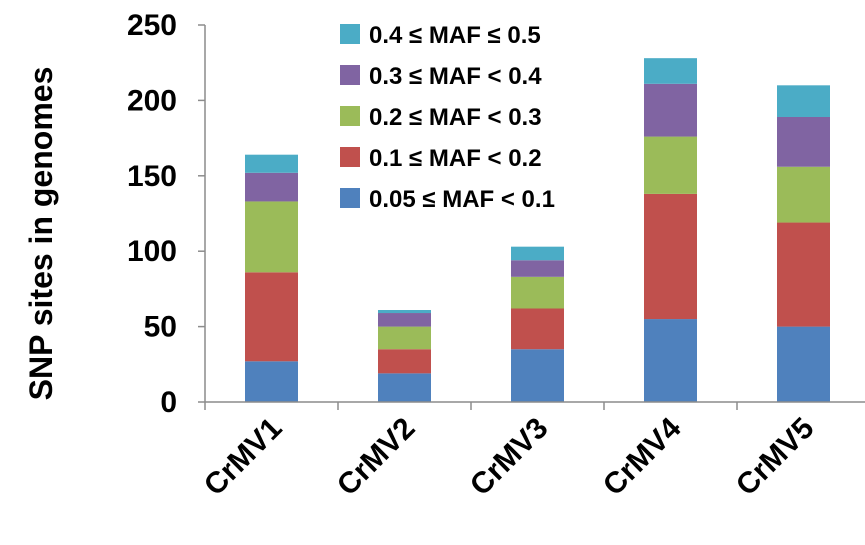 The height and width of the screenshot is (545, 865). I want to click on y-tick-labels: 0 50 100 150 200 250, so click(152, 214).